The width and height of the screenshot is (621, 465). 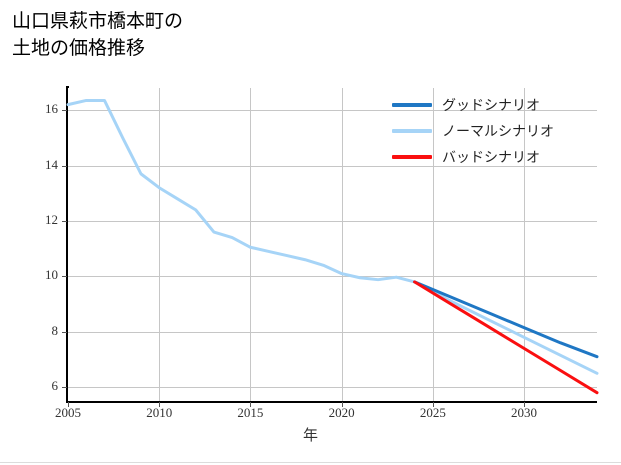 What do you see at coordinates (51, 275) in the screenshot?
I see `y-tick-label: 10` at bounding box center [51, 275].